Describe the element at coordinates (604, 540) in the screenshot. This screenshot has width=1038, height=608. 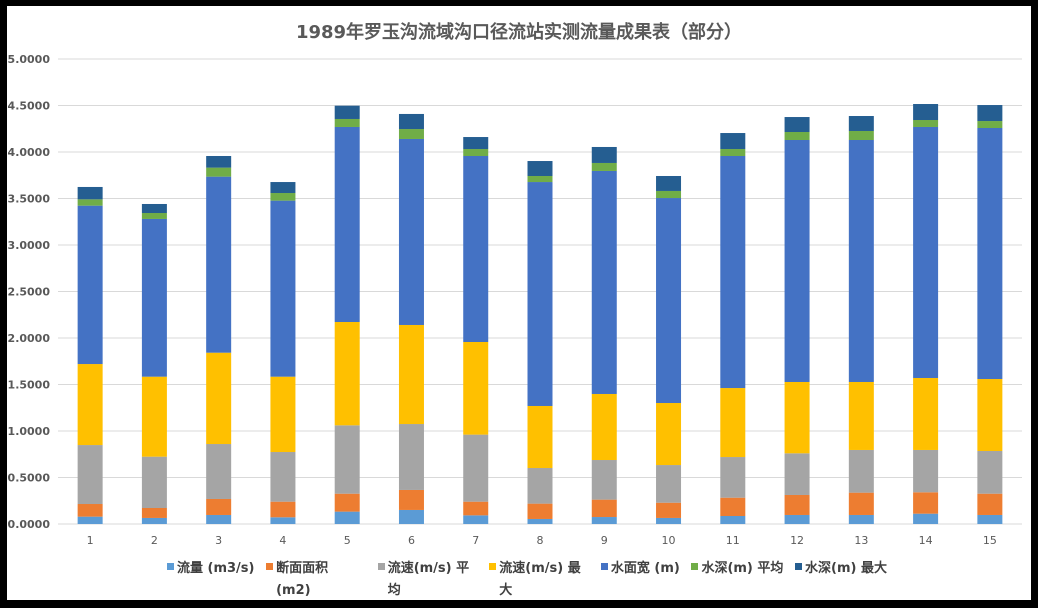
I see `x-tick-label: 9` at that location.